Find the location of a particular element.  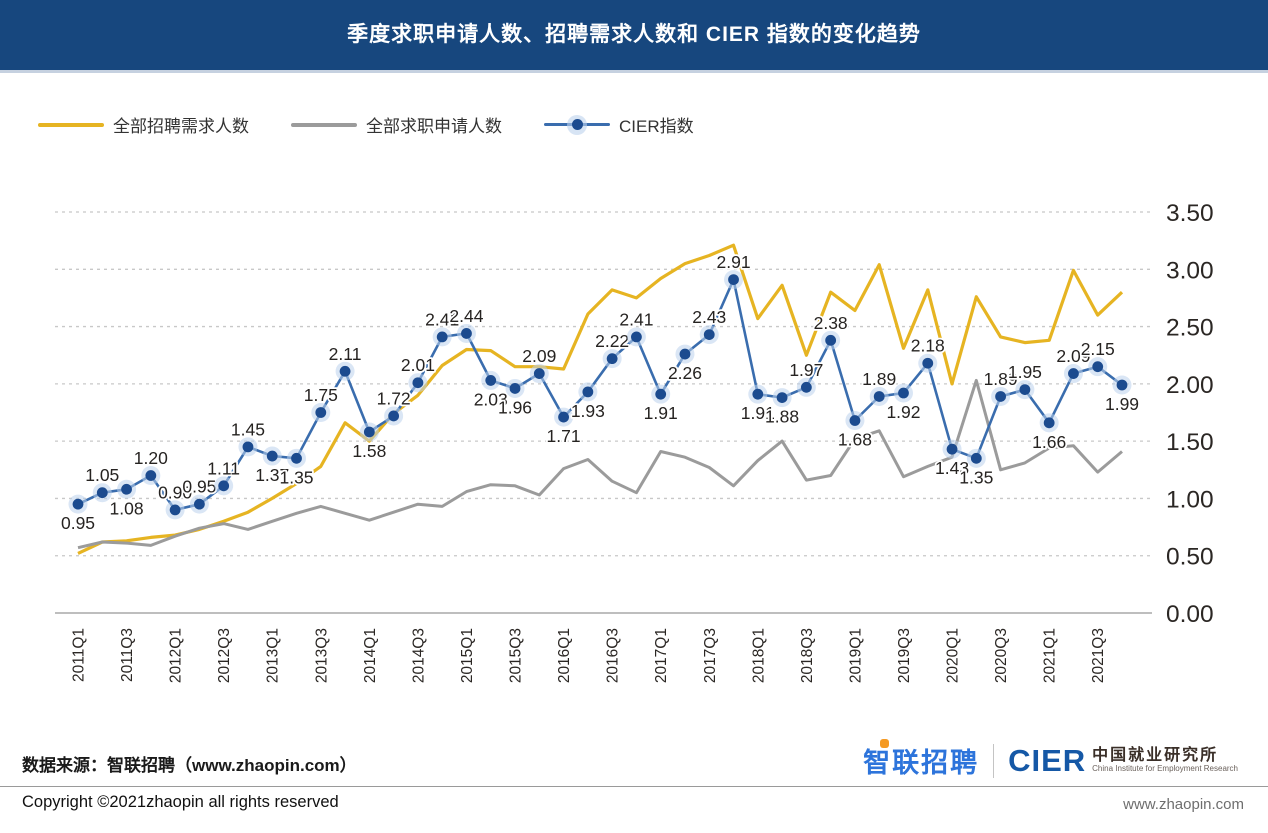

x-tick-label: 2012Q3 is located at coordinates (224, 655).